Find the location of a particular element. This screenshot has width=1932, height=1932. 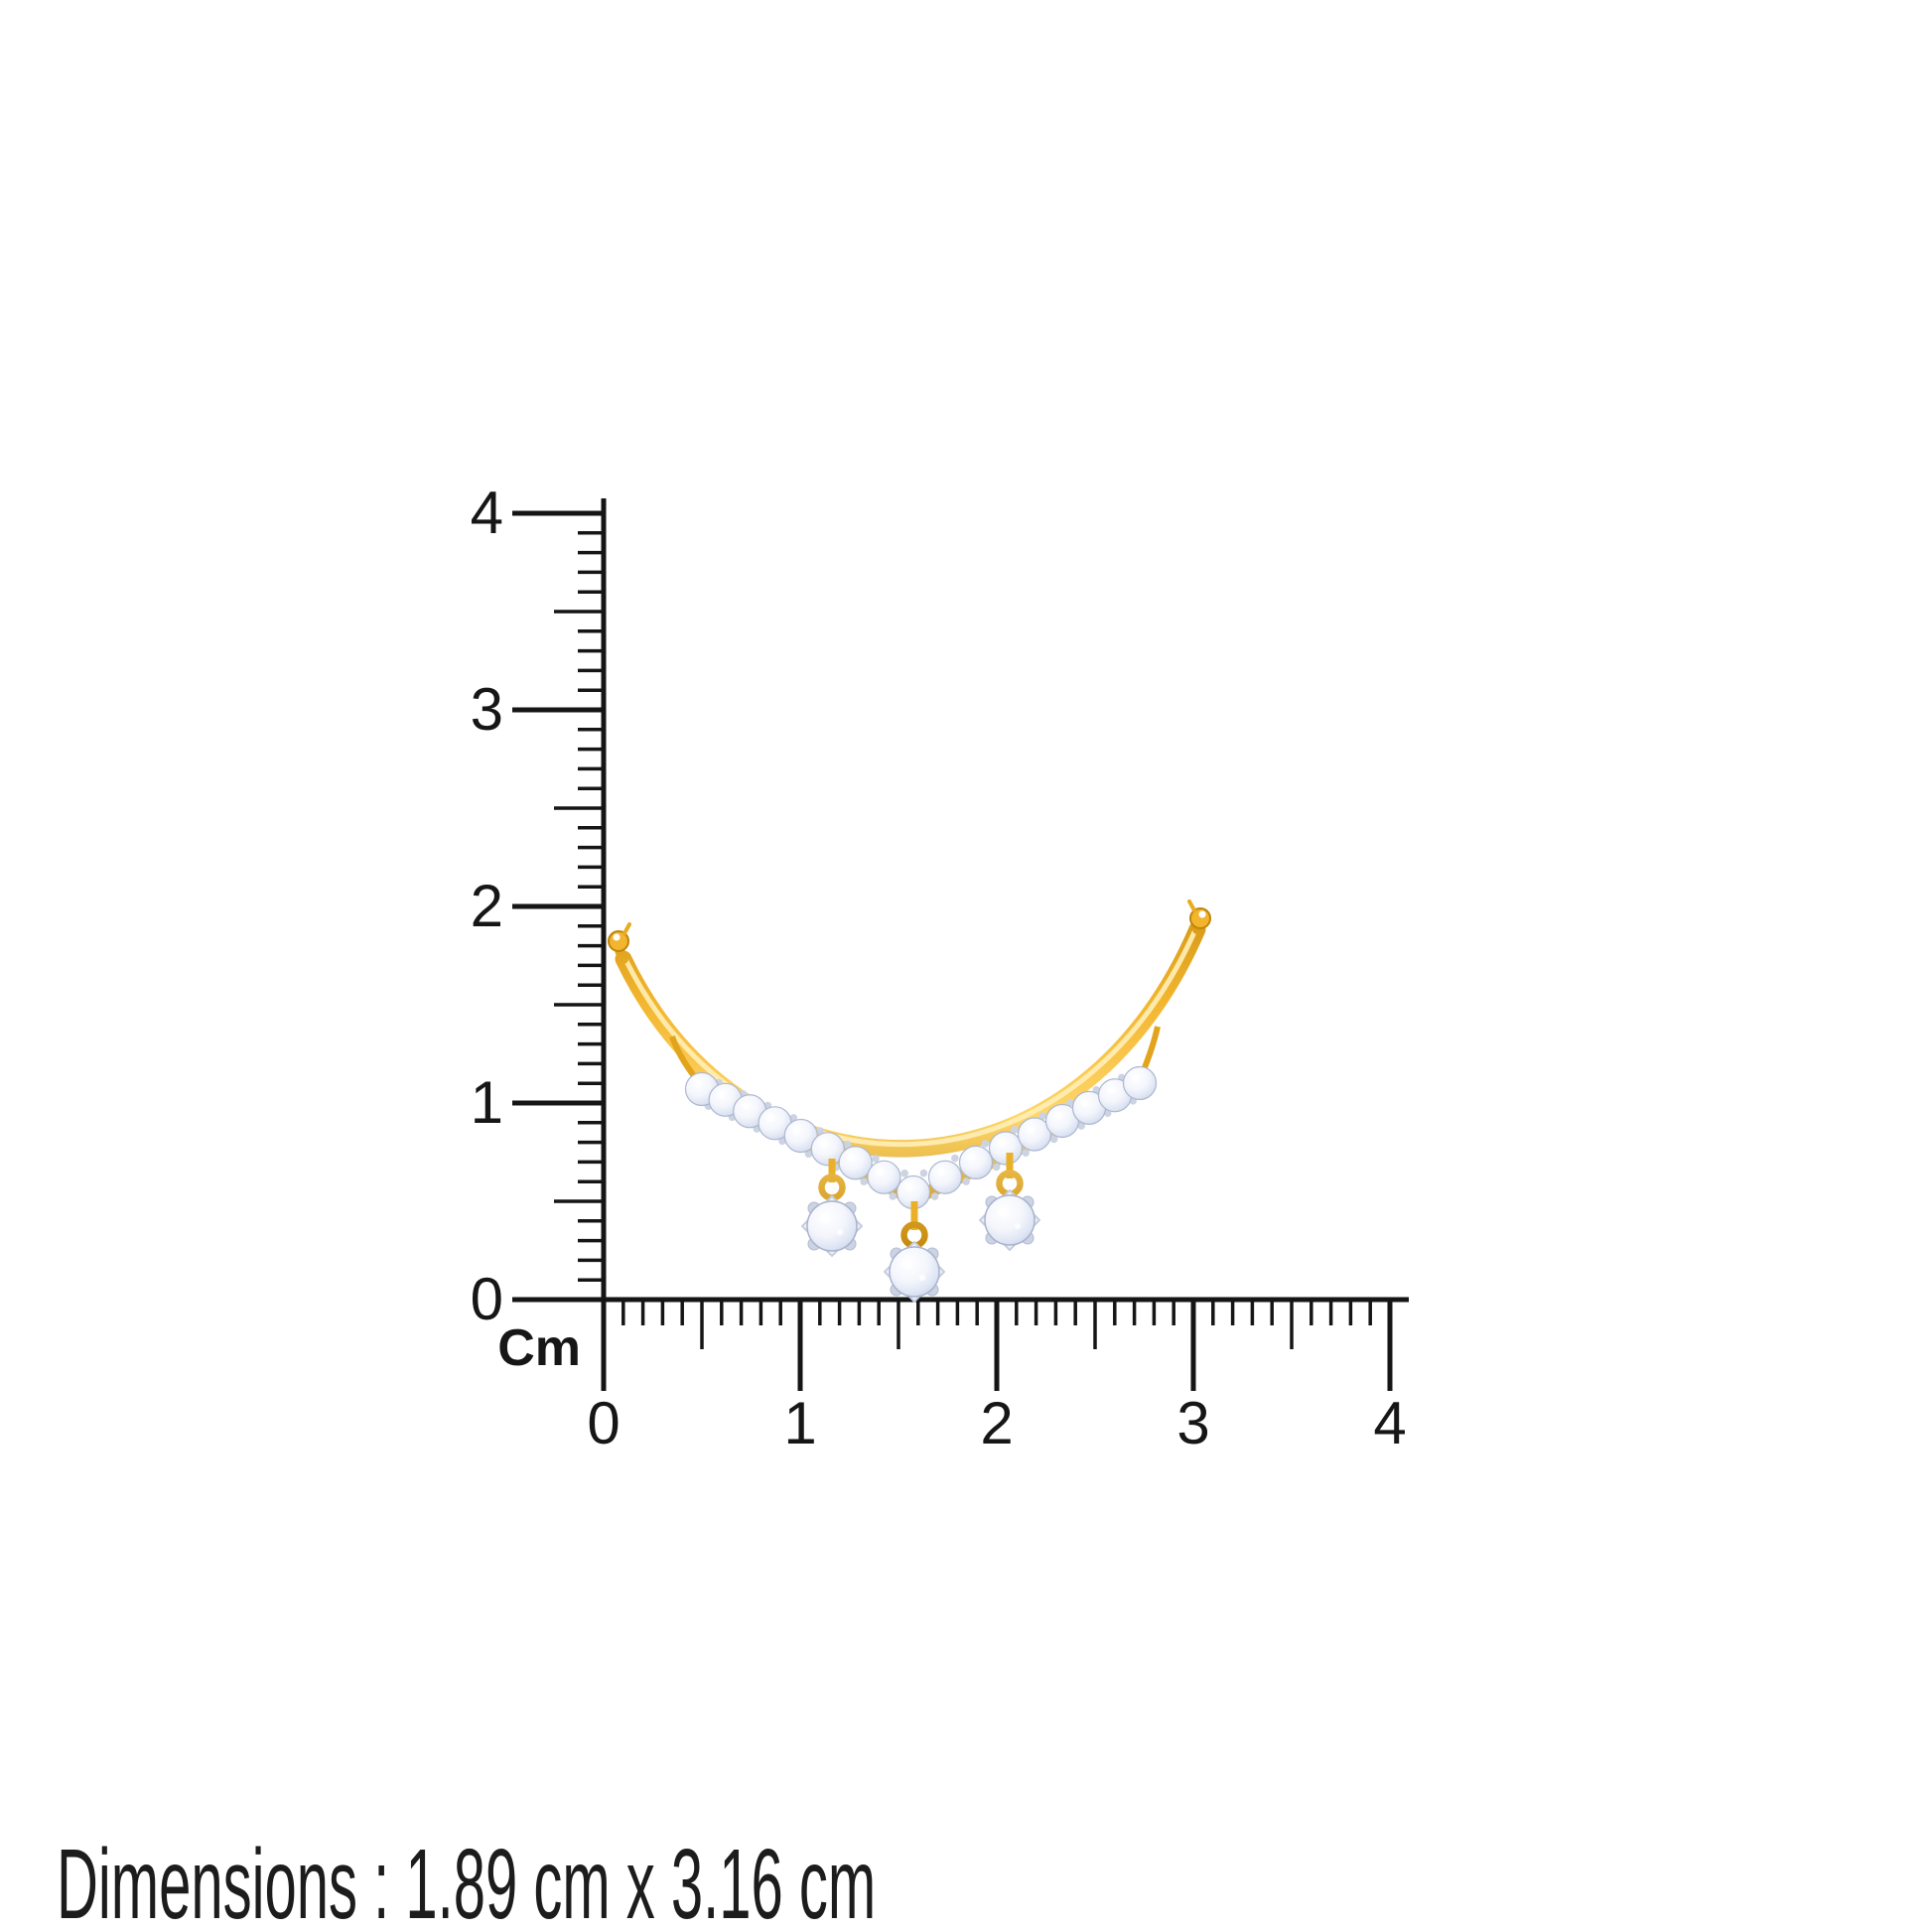

pendant-drop-right is located at coordinates (1010, 1202).